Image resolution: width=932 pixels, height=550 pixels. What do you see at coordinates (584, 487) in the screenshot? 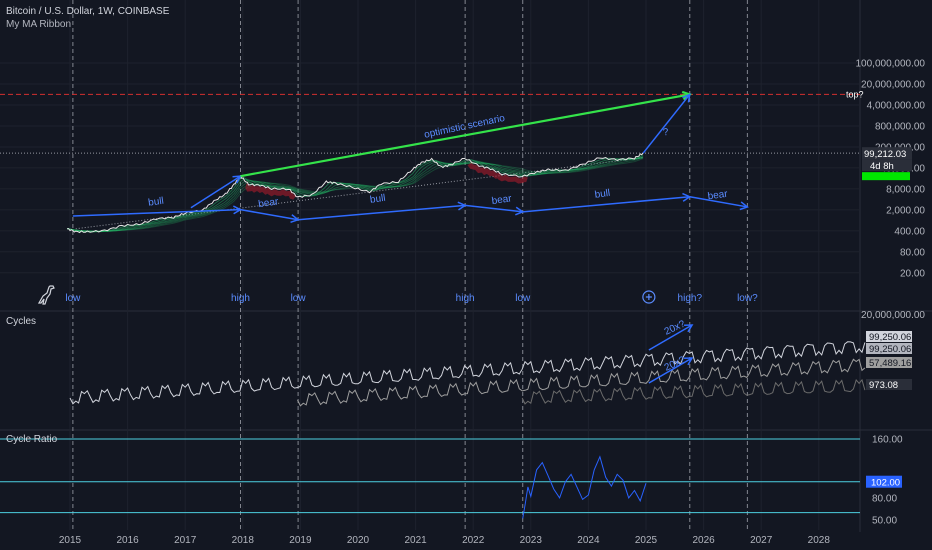
I see `ratio-series-line` at bounding box center [584, 487].